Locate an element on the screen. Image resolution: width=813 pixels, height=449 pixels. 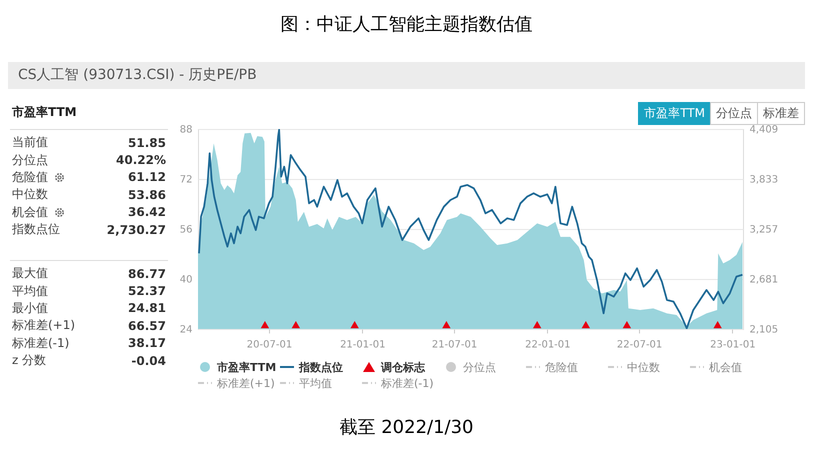
text: 36.42 is located at coordinates (147, 212).